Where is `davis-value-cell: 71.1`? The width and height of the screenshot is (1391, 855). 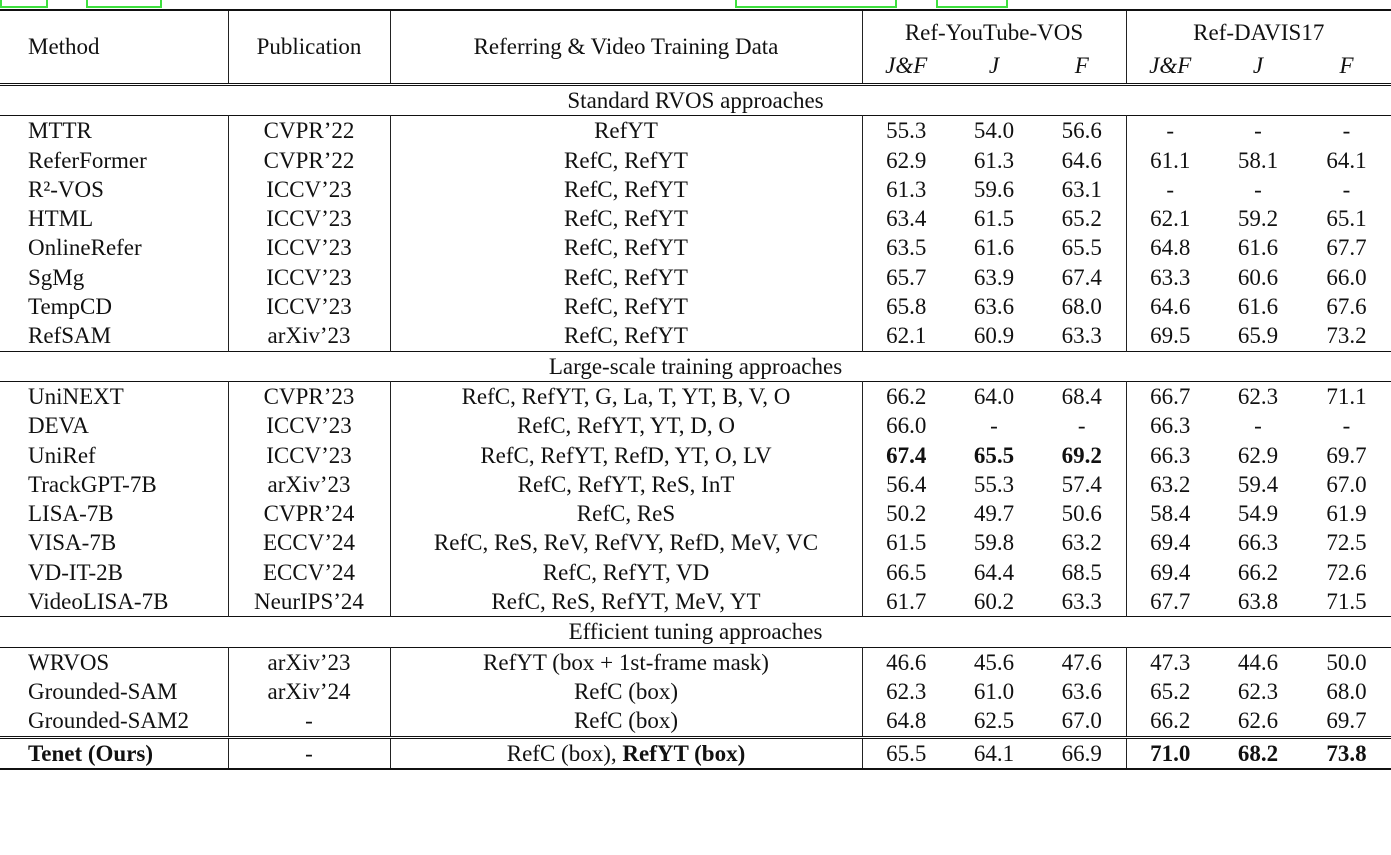 davis-value-cell: 71.1 is located at coordinates (1346, 396).